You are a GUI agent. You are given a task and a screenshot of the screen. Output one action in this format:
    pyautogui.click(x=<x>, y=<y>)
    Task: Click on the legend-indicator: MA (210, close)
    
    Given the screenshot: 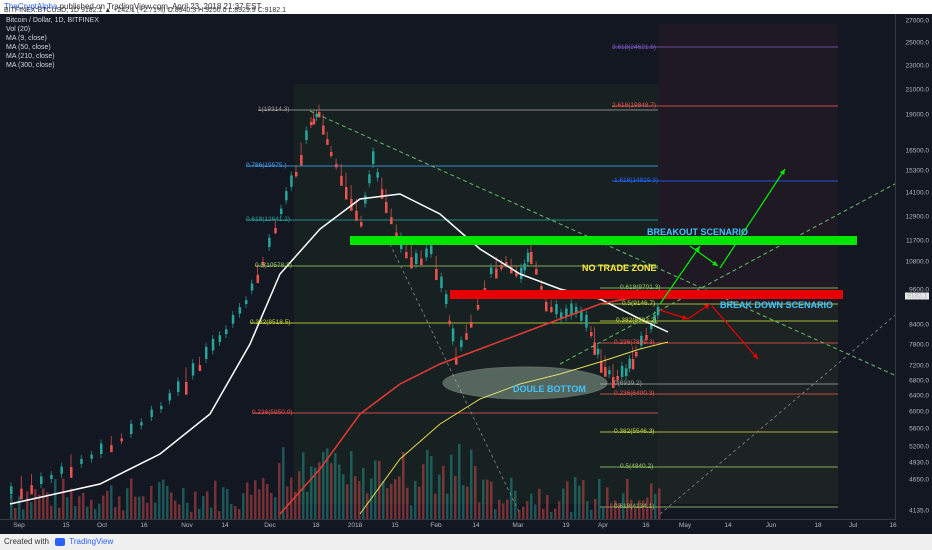 What is the action you would take?
    pyautogui.click(x=30, y=56)
    